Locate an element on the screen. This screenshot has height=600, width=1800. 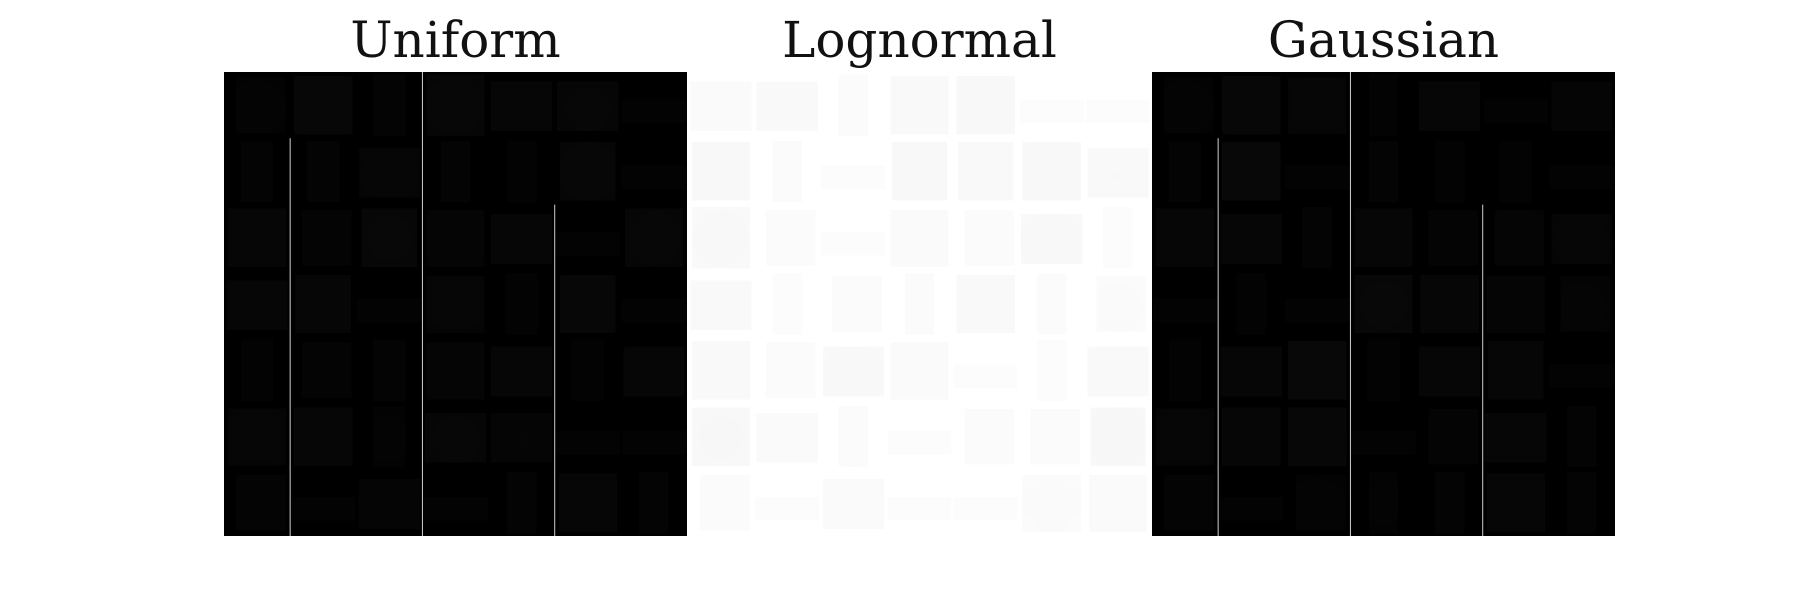
coat-silhouette is located at coordinates (455, 105).